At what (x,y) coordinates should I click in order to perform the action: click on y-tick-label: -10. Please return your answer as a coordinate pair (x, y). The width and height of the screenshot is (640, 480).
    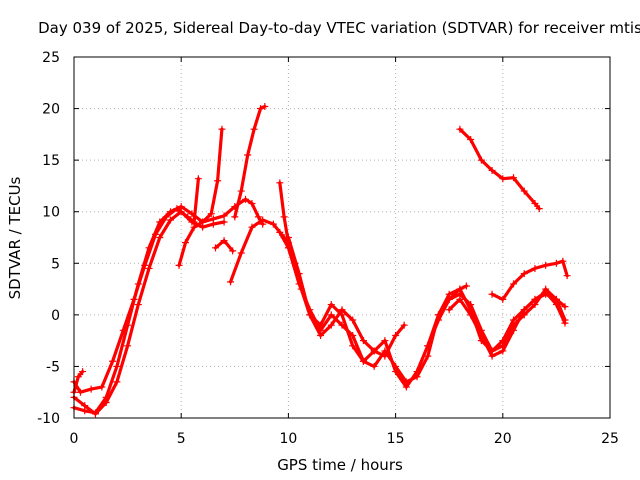
    Looking at the image, I should click on (48, 419).